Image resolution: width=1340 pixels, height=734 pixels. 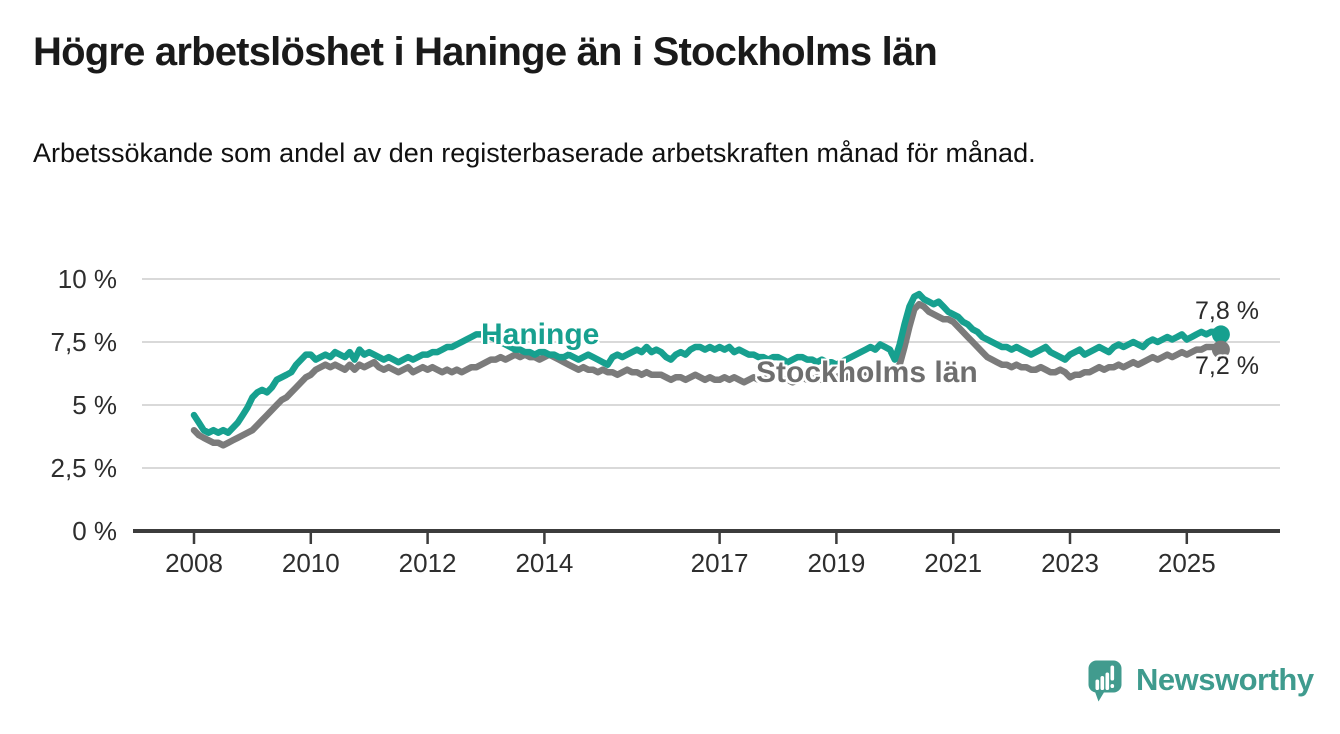 I want to click on haninge-latest-value-label: 7,8 %, so click(x=1227, y=311).